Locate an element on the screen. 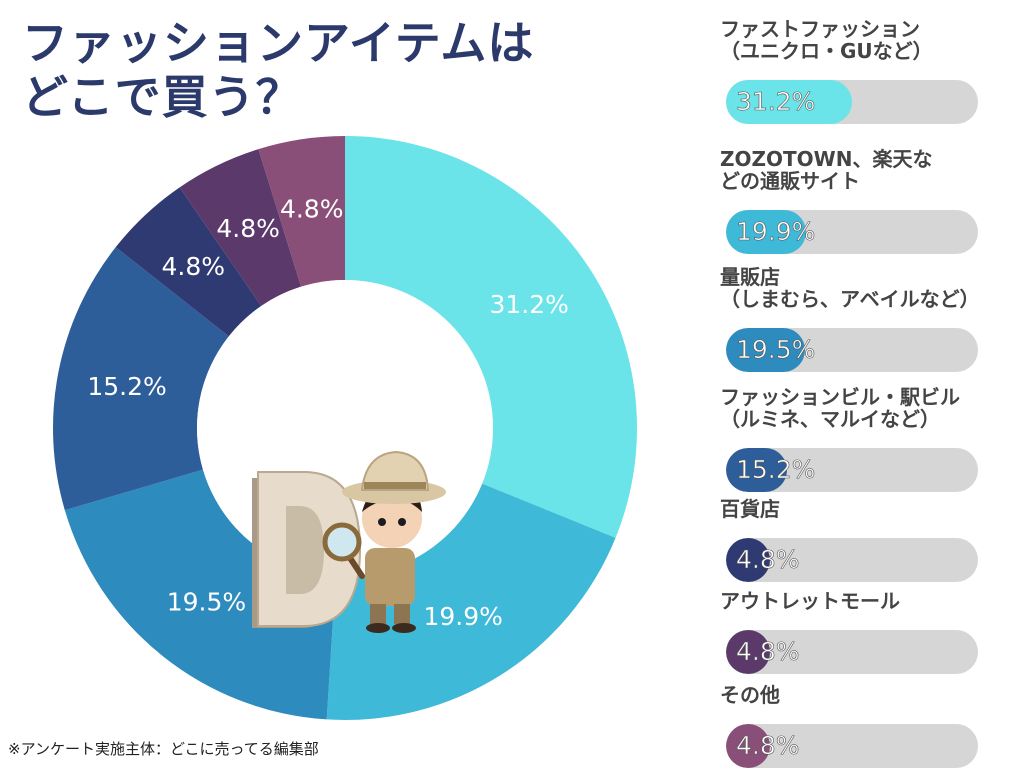 This screenshot has height=768, width=1024. legend-label-line: （しまむら、アベイルなど） is located at coordinates (850, 299).